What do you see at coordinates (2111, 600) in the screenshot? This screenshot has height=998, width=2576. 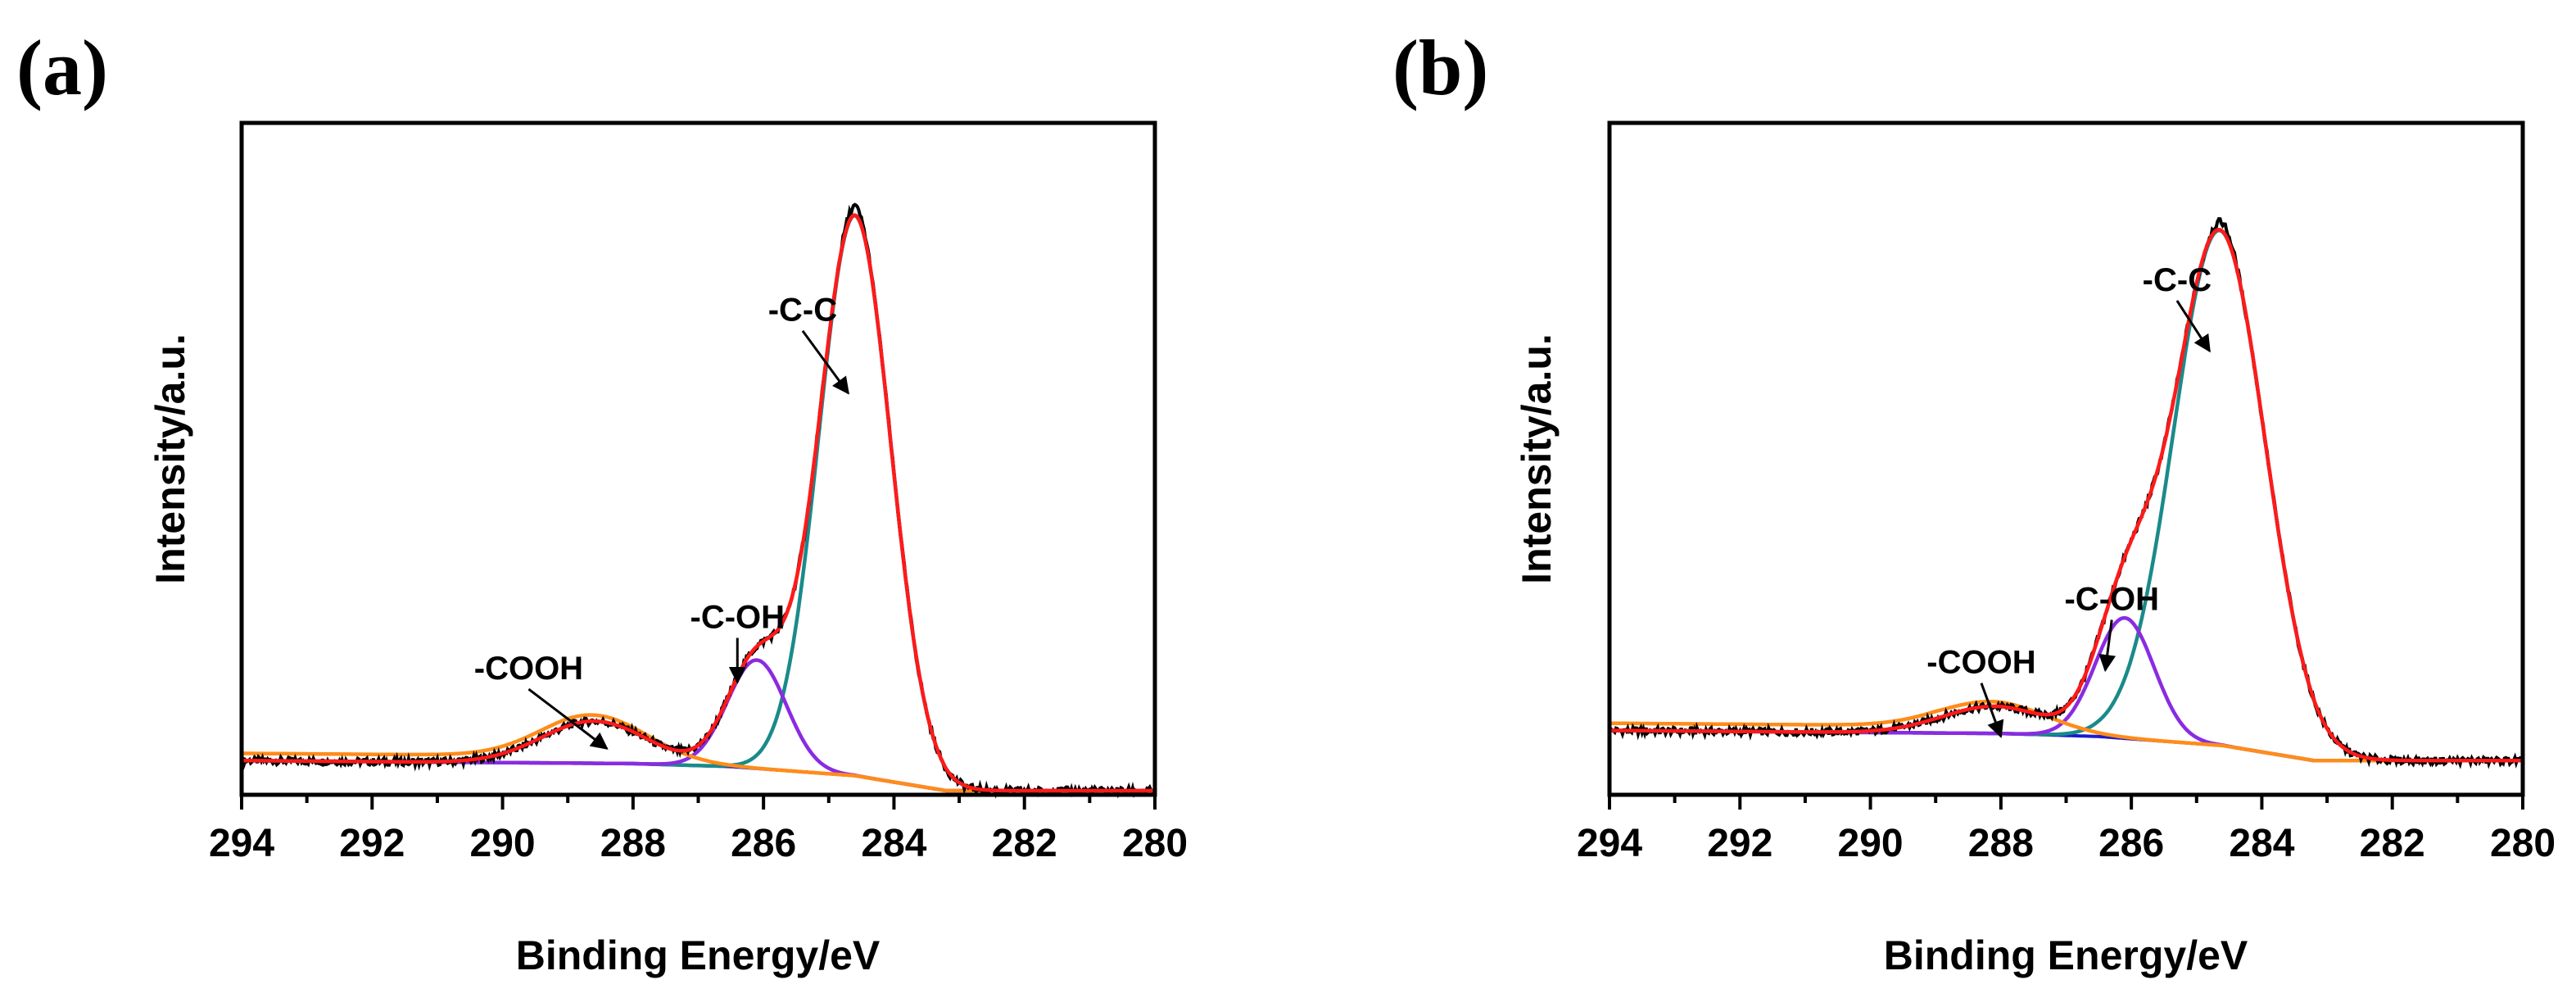 I see `annotation-coh-b: -C-OH` at bounding box center [2111, 600].